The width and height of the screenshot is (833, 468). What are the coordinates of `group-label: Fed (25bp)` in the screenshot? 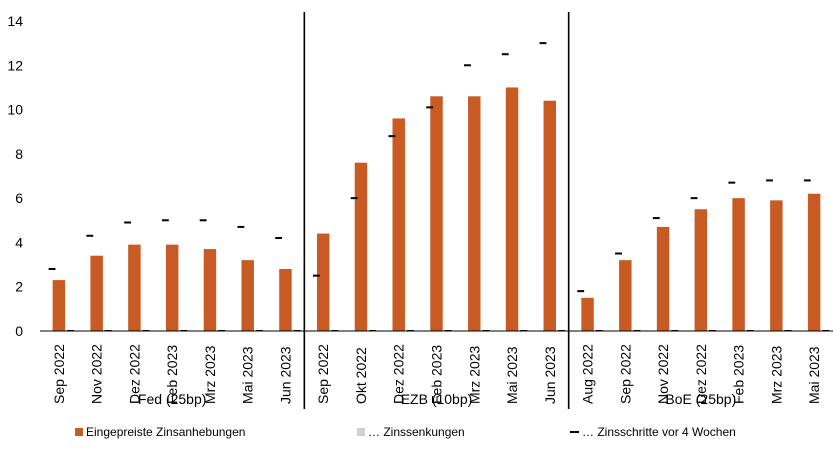 It's located at (172, 399).